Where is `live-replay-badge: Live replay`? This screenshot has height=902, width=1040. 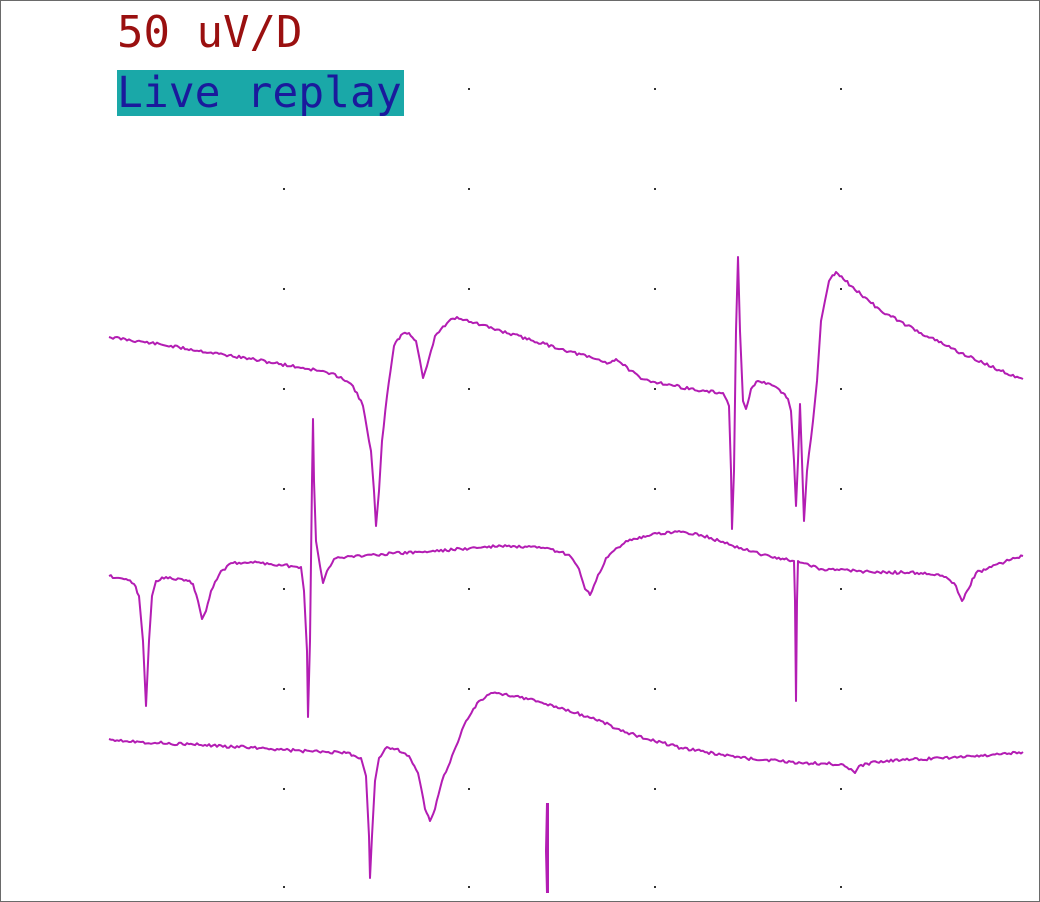
live-replay-badge: Live replay is located at coordinates (260, 93).